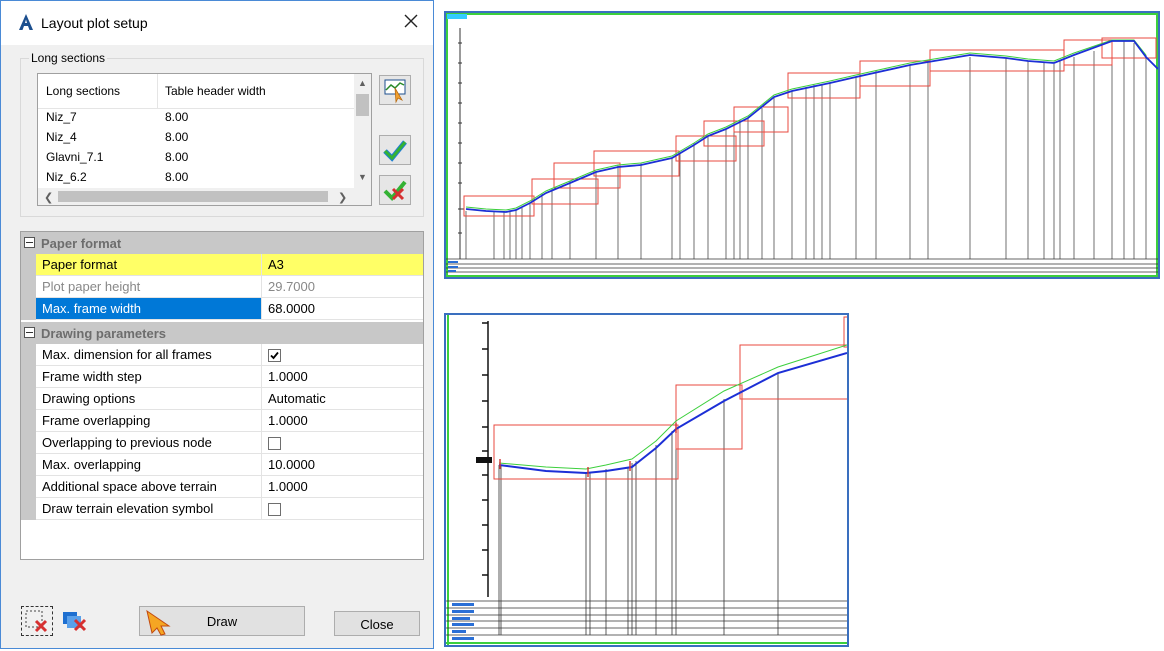 The height and width of the screenshot is (651, 1164). What do you see at coordinates (222, 377) in the screenshot?
I see `prop-frame-width-step: Frame width step 1.0000` at bounding box center [222, 377].